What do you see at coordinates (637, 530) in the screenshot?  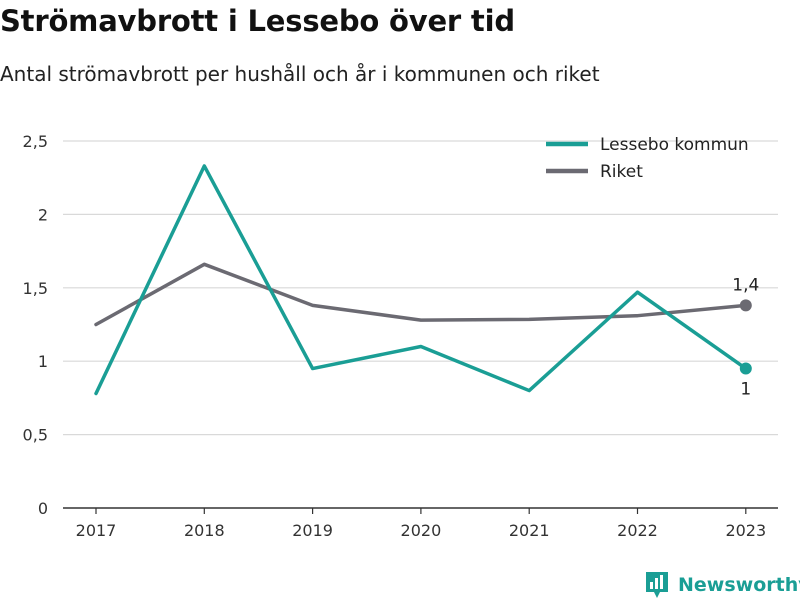 I see `x-tick-label: 2022` at bounding box center [637, 530].